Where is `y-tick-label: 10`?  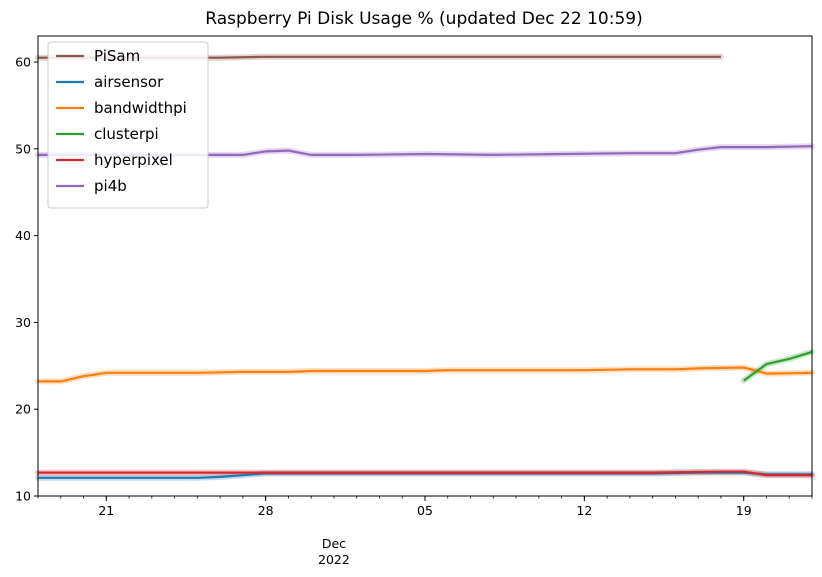
y-tick-label: 10 is located at coordinates (23, 496).